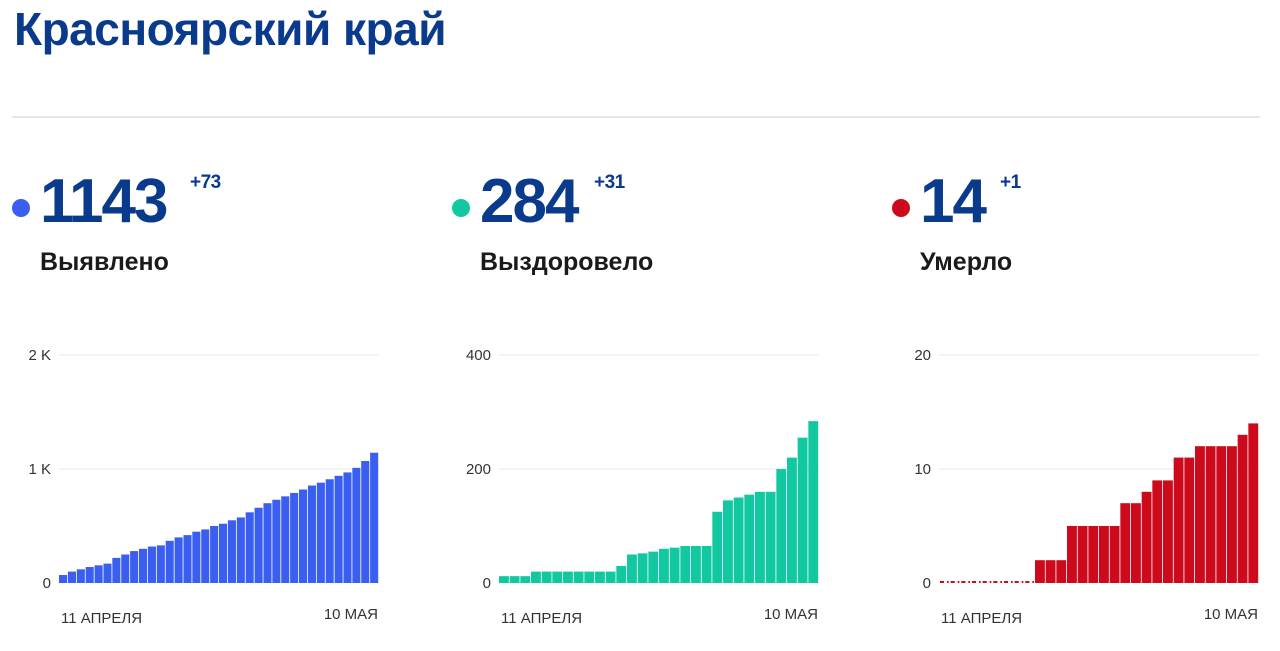 Image resolution: width=1280 pixels, height=651 pixels. What do you see at coordinates (529, 201) in the screenshot?
I see `recovered-value: 284` at bounding box center [529, 201].